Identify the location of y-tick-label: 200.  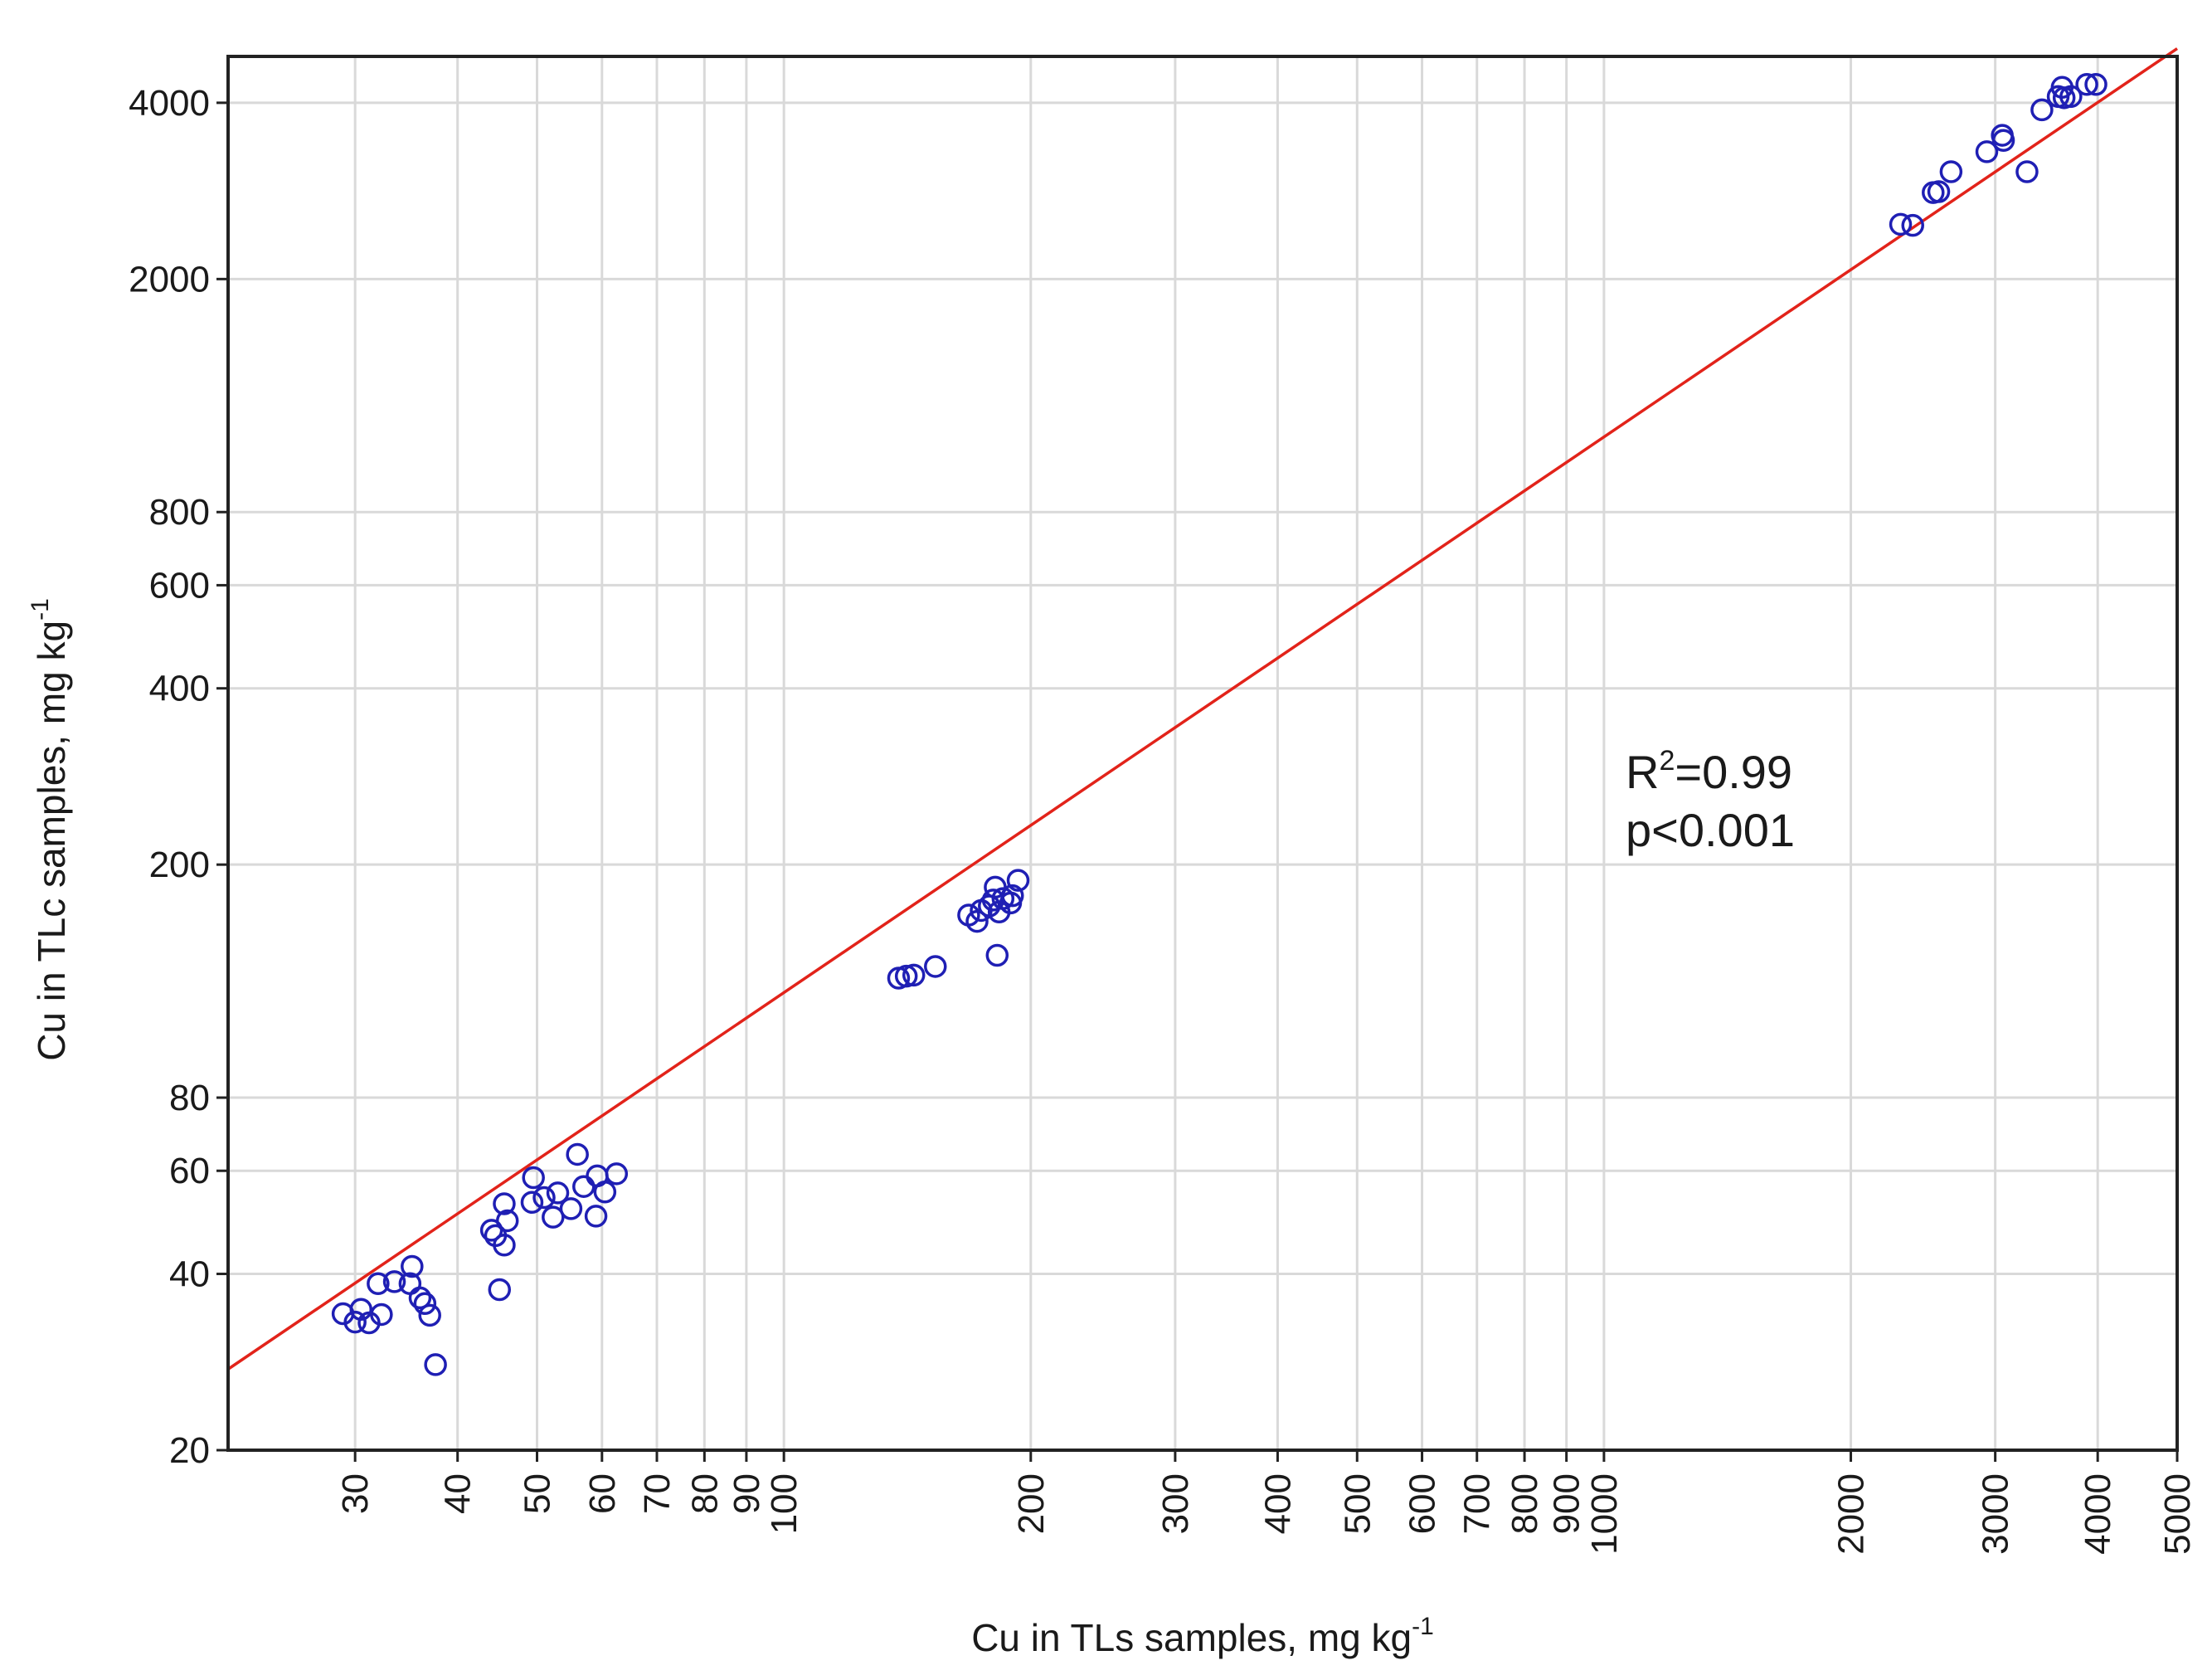
(179, 865).